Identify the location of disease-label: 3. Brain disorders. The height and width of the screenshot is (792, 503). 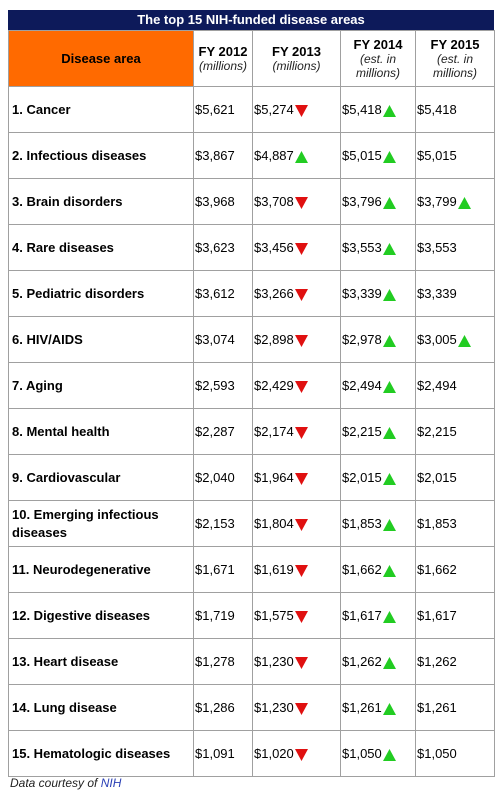
(101, 201).